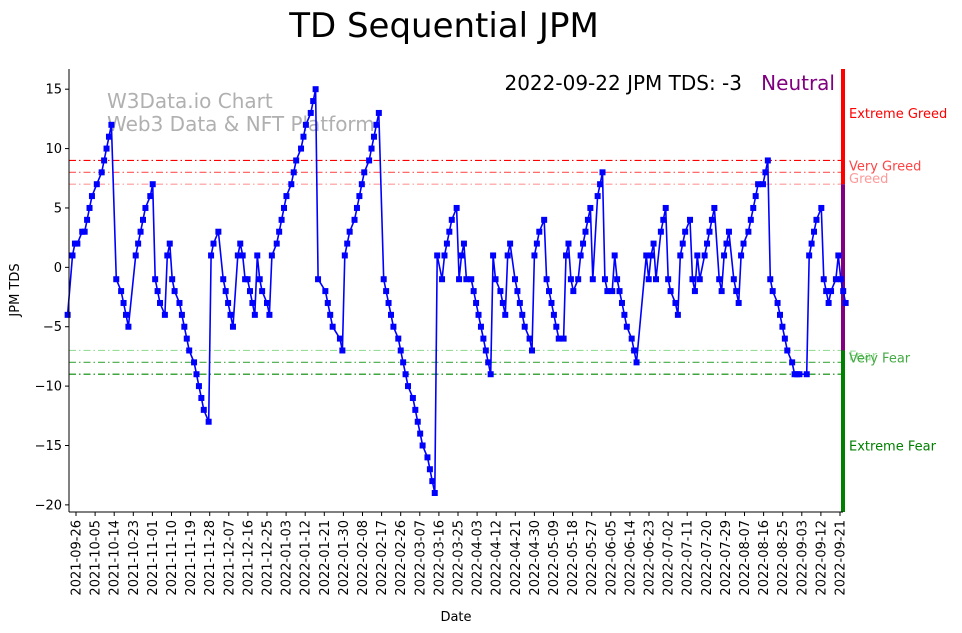 This screenshot has width=962, height=633. I want to click on x-tick-label: 2022-08-07, so click(745, 558).